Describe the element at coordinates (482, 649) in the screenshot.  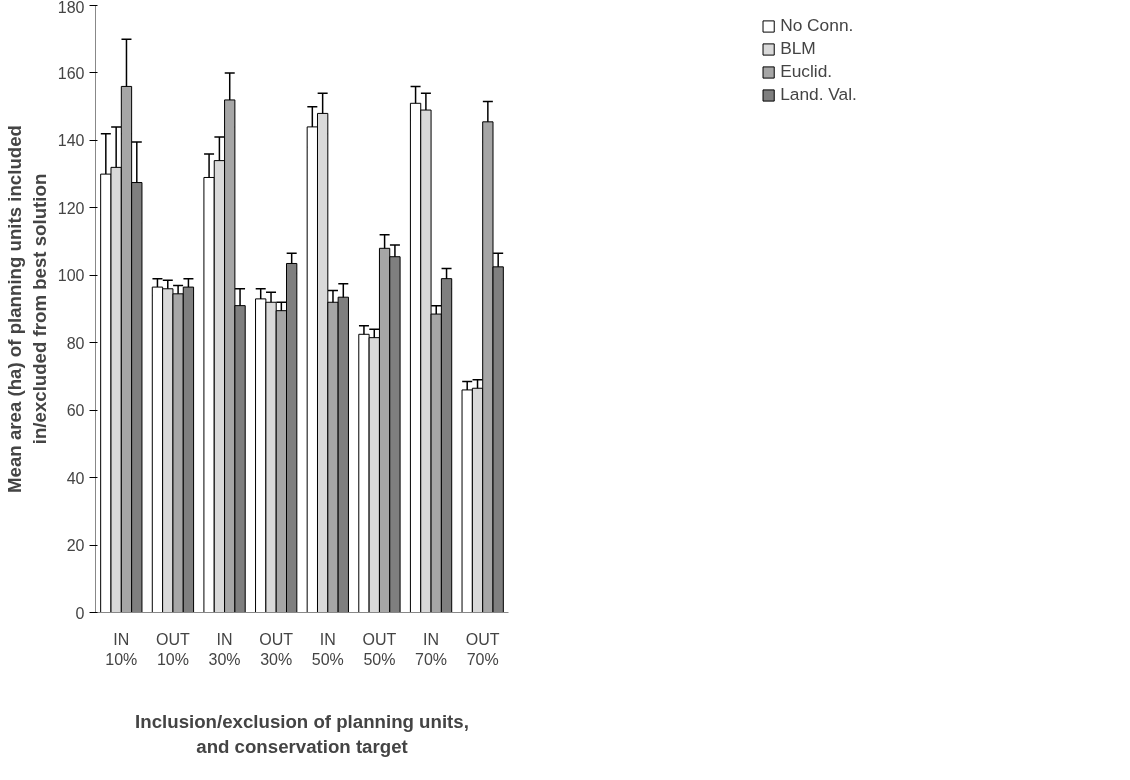
I see `x-tick-label: OUT 70%` at that location.